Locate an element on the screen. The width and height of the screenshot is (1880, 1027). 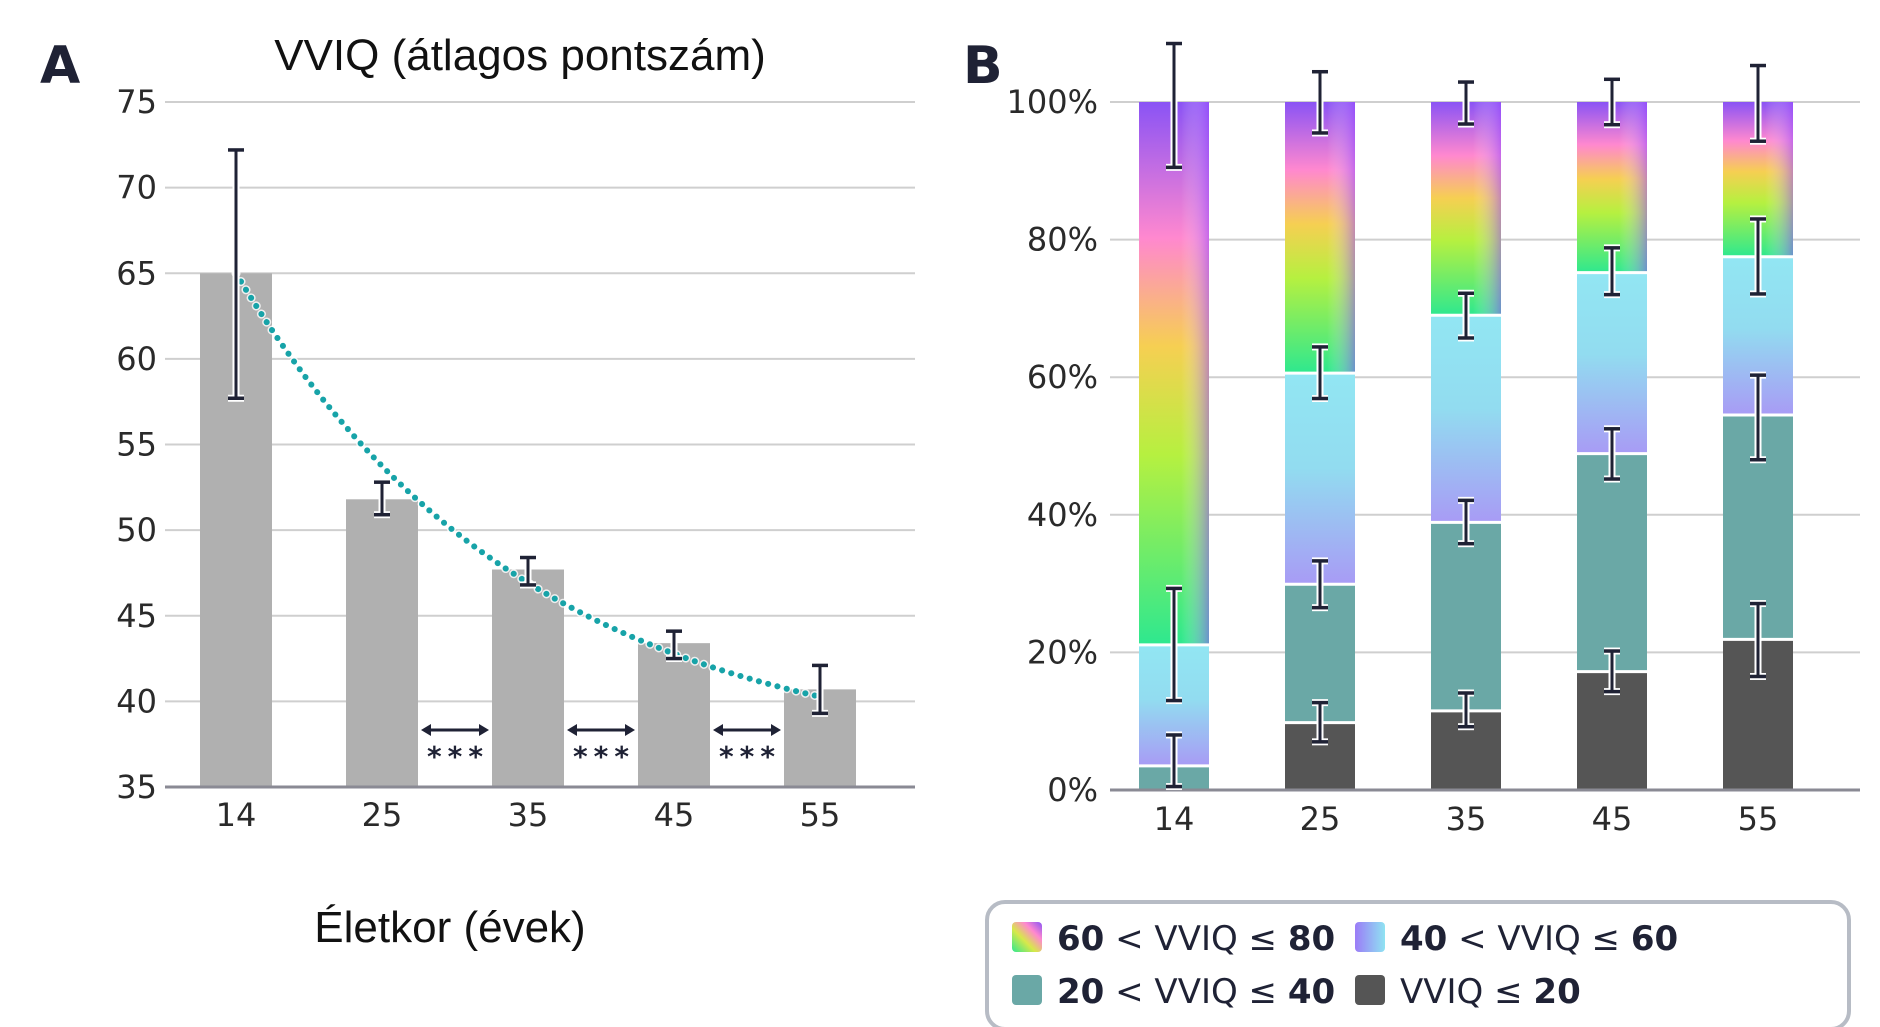
ytick-a-55: 55 is located at coordinates (136, 445).